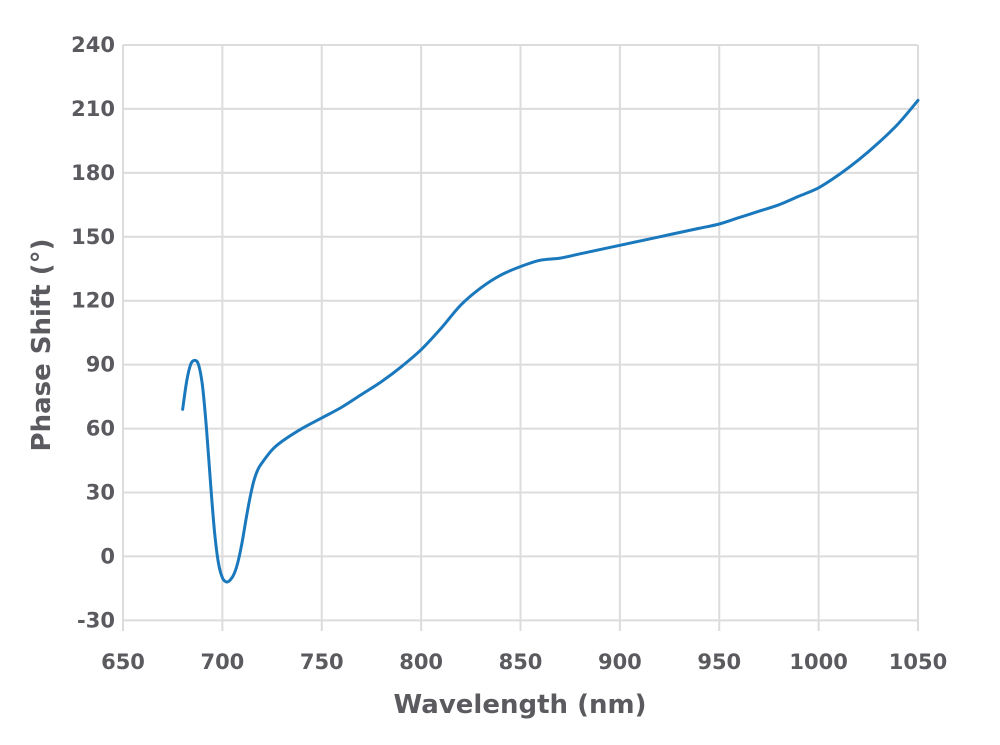  I want to click on x-axis-ticks: 650 700 750 800 850 900 950 1000 1050, so click(524, 662).